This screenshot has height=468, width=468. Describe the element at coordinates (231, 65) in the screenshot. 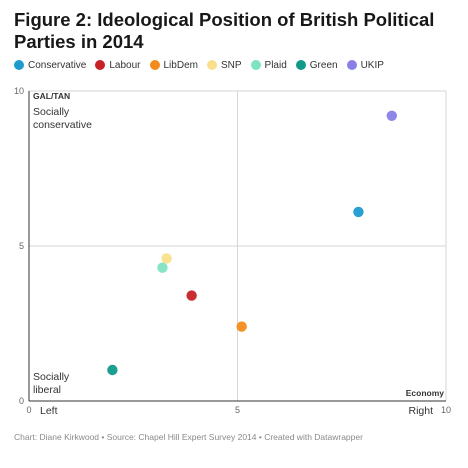

I see `legend-label: SNP` at that location.